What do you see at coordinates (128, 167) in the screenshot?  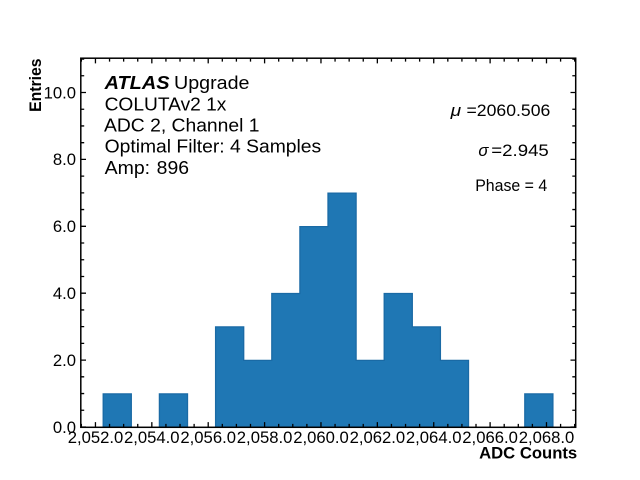 I see `svg-text: Amp:` at bounding box center [128, 167].